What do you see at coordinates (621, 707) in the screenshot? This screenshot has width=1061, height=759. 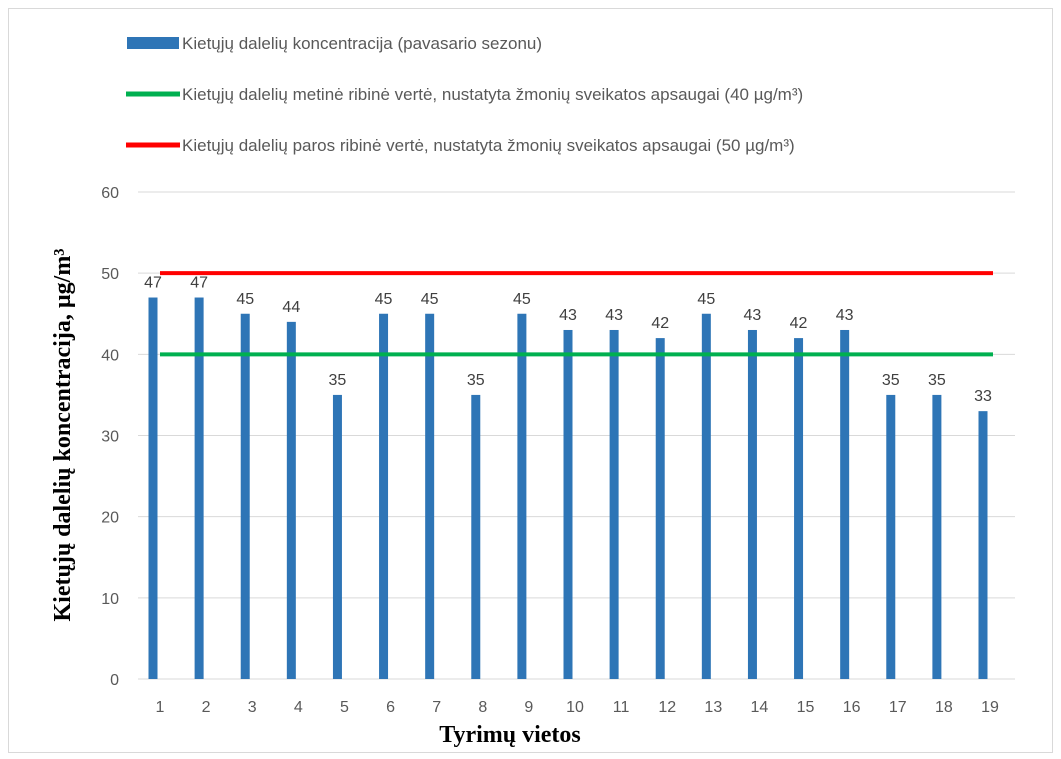 I see `x-tick-label: 11` at bounding box center [621, 707].